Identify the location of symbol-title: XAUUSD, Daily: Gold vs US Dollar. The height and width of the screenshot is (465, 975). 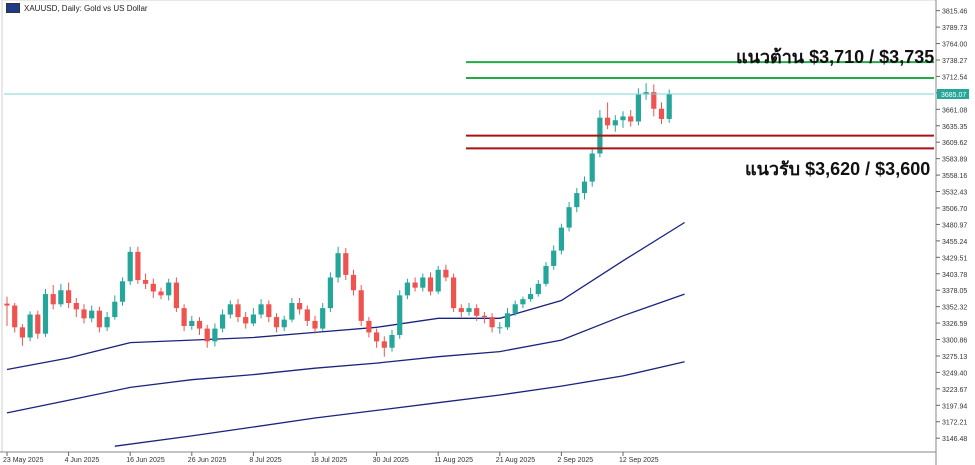
(86, 8).